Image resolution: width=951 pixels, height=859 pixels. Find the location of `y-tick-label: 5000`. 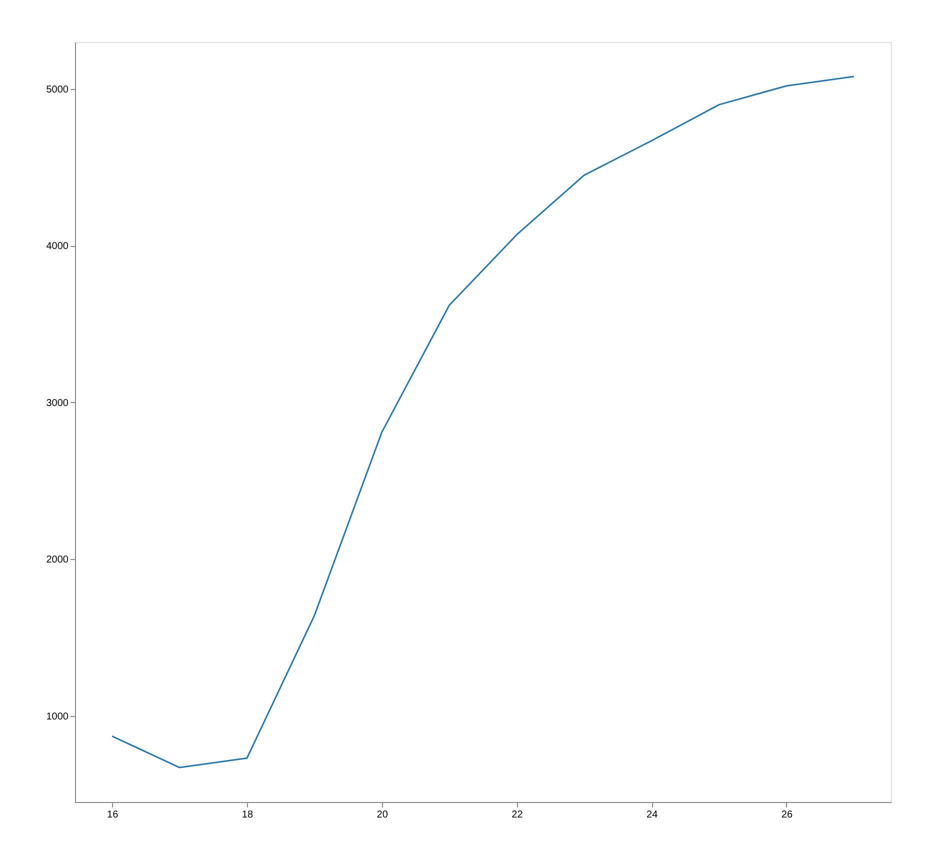

y-tick-label: 5000 is located at coordinates (57, 90).